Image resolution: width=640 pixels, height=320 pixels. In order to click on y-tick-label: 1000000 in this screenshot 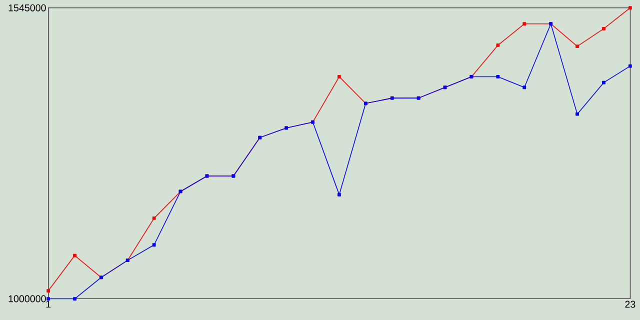, I will do `click(27, 298)`.